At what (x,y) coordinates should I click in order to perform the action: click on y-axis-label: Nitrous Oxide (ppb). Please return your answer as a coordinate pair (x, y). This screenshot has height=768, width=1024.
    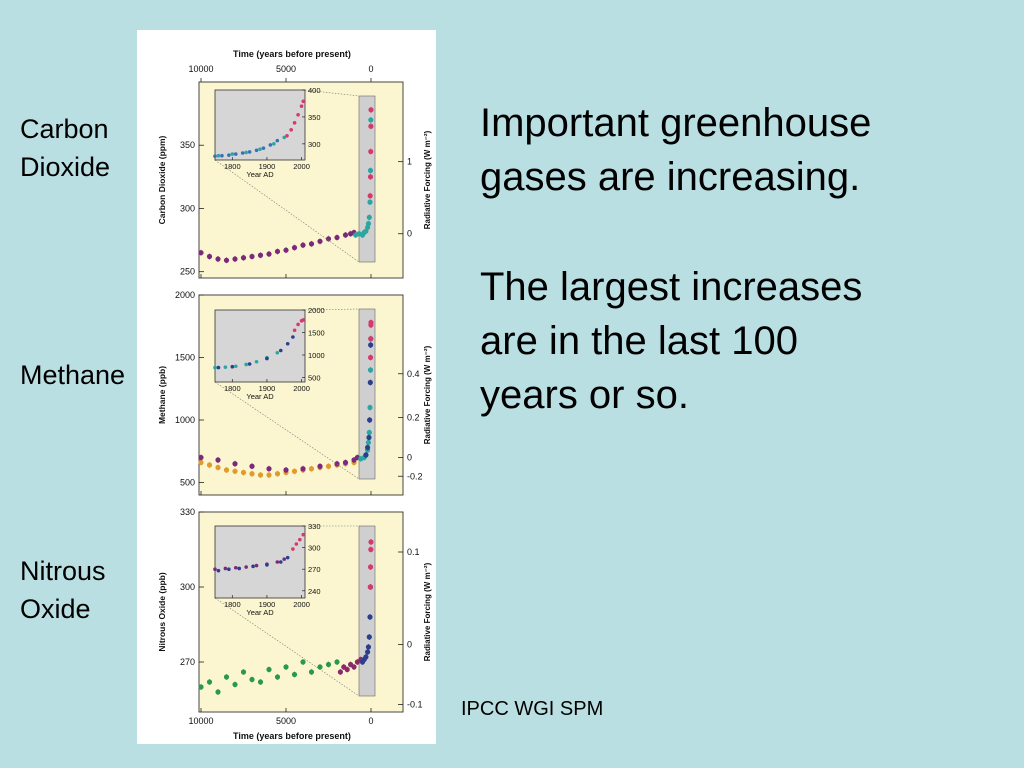
    Looking at the image, I should click on (162, 612).